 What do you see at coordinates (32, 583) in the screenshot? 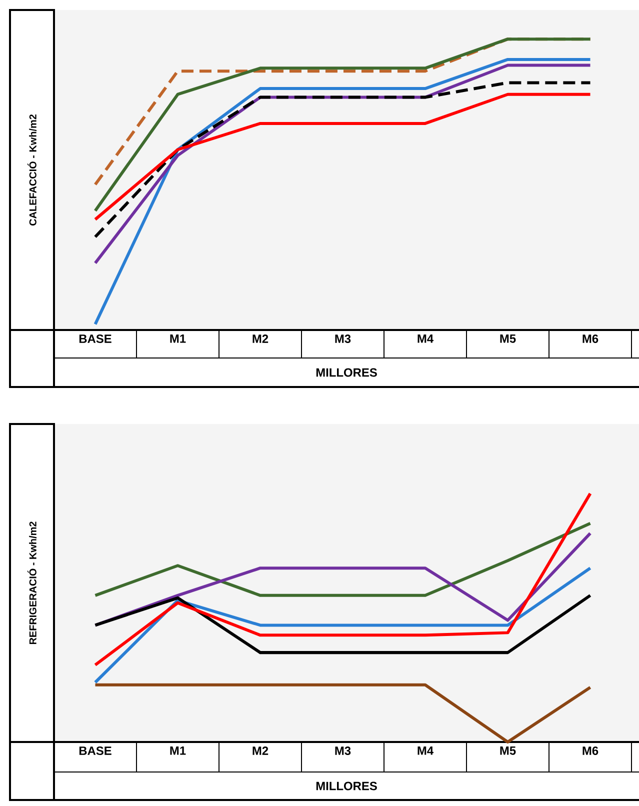
I see `y-axis-title: REFRIGERACIÓ - Kwh/m2` at bounding box center [32, 583].